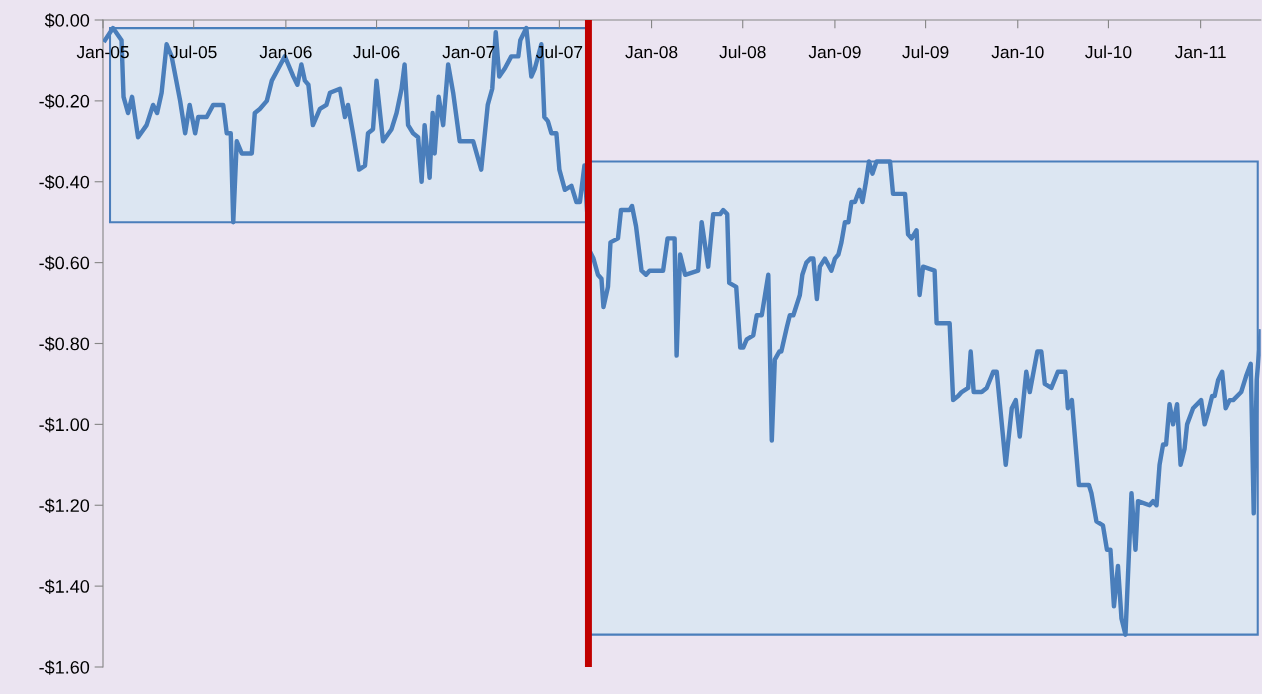 This screenshot has width=1262, height=694. I want to click on y-tick-label: -$0.60, so click(64, 263).